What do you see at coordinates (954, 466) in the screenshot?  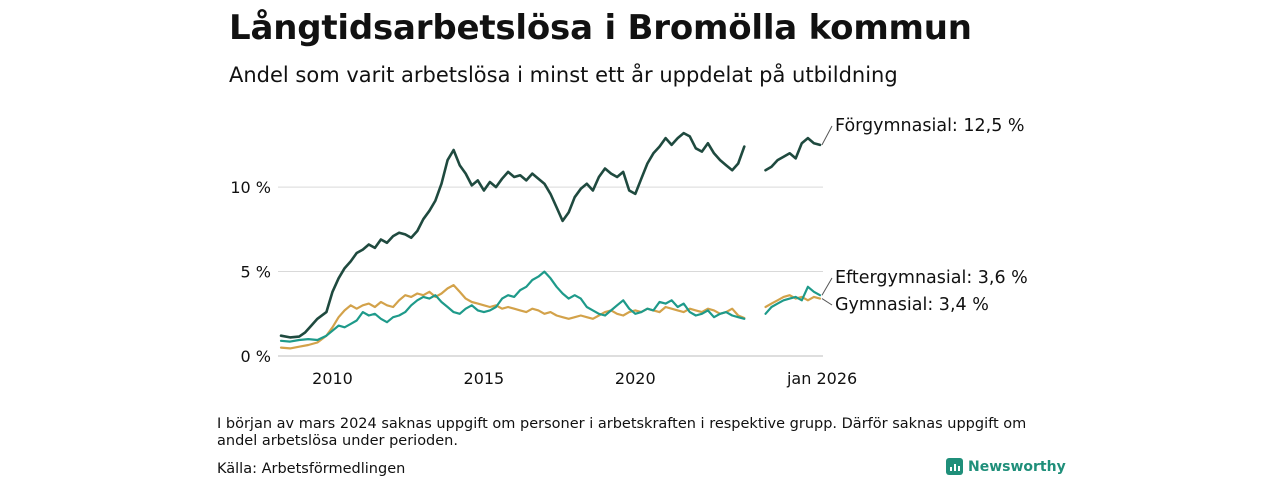 I see `bar-chart-icon` at bounding box center [954, 466].